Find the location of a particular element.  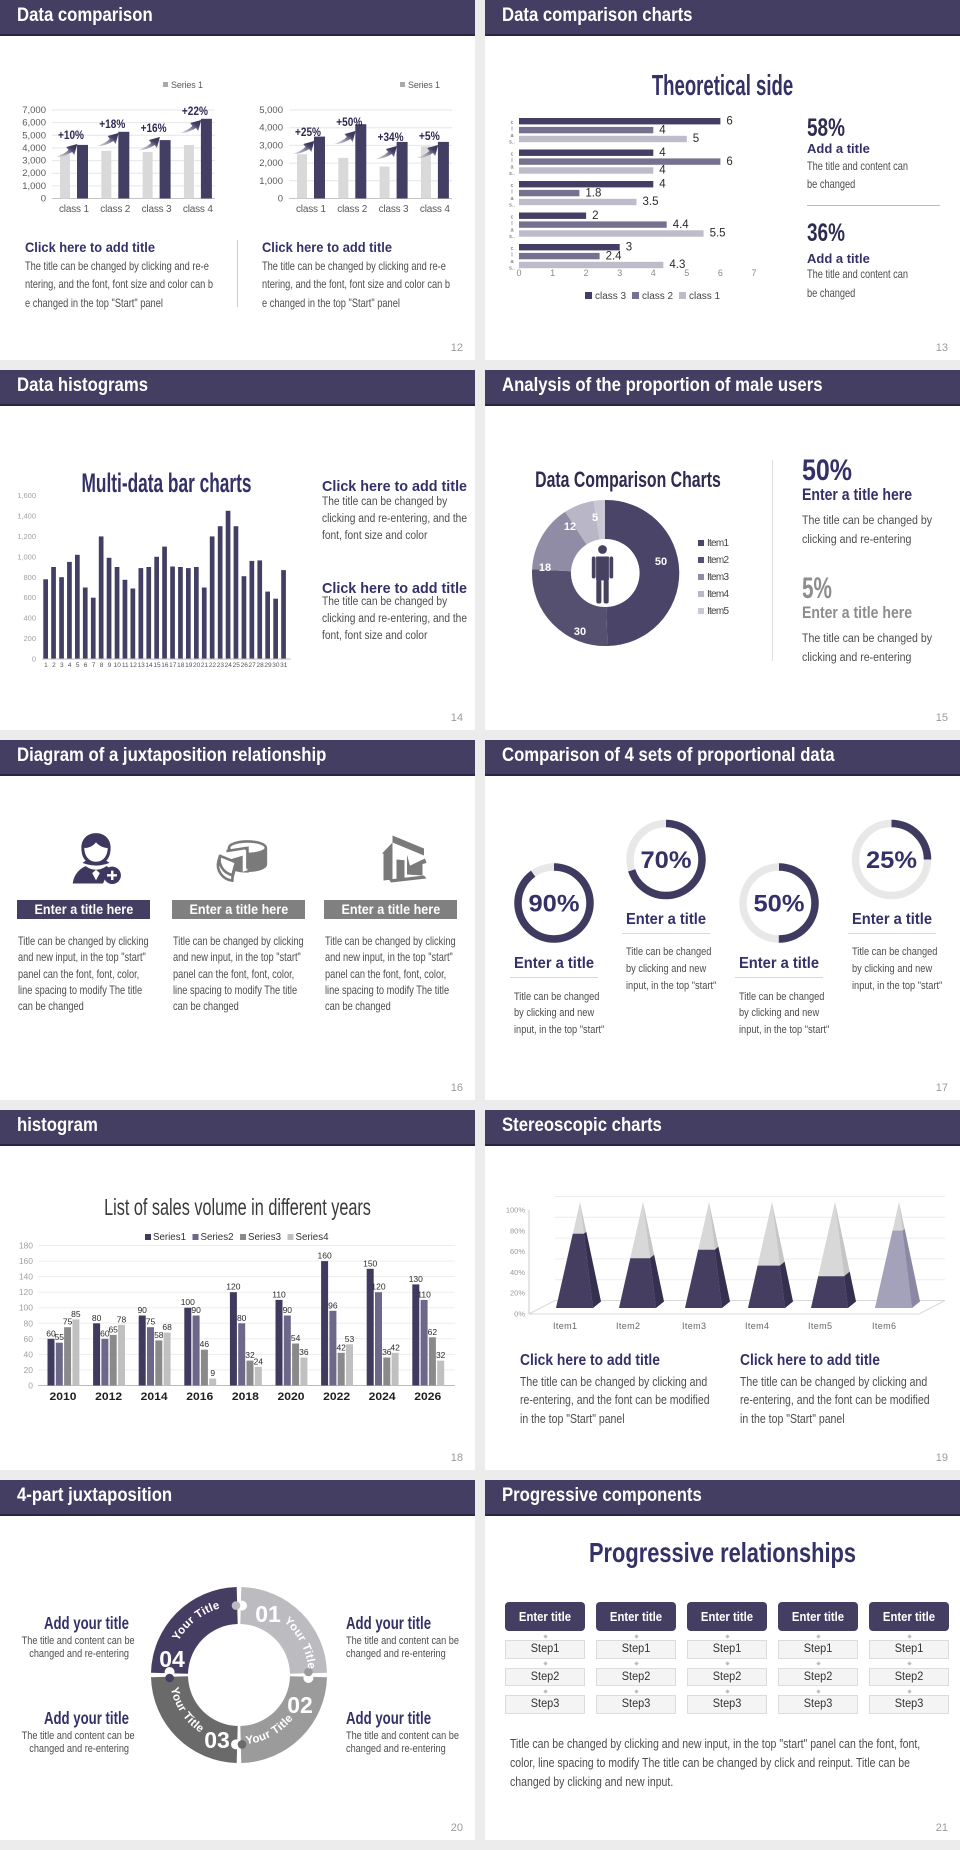

svg-text: 110 is located at coordinates (279, 1294).